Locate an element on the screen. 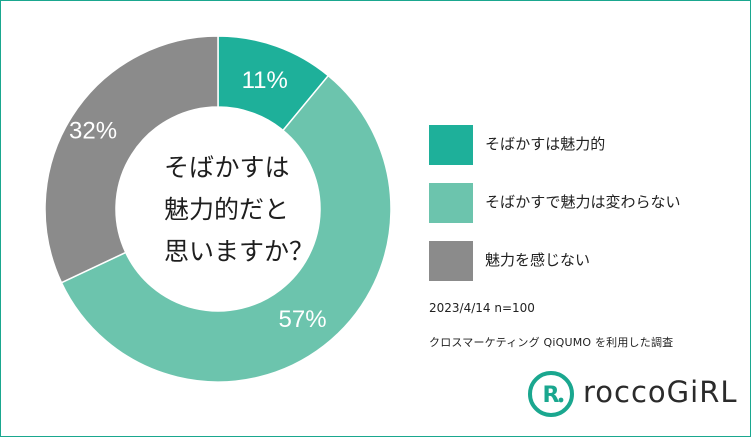 The height and width of the screenshot is (438, 751). slice-label-not-charming: 32% is located at coordinates (93, 131).